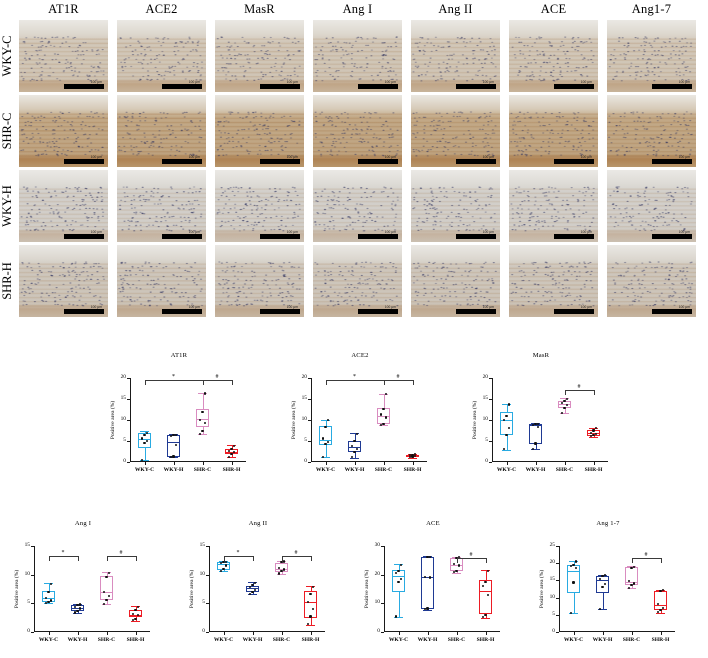 The image size is (708, 658). I want to click on bracket-post-left, so click(224, 558).